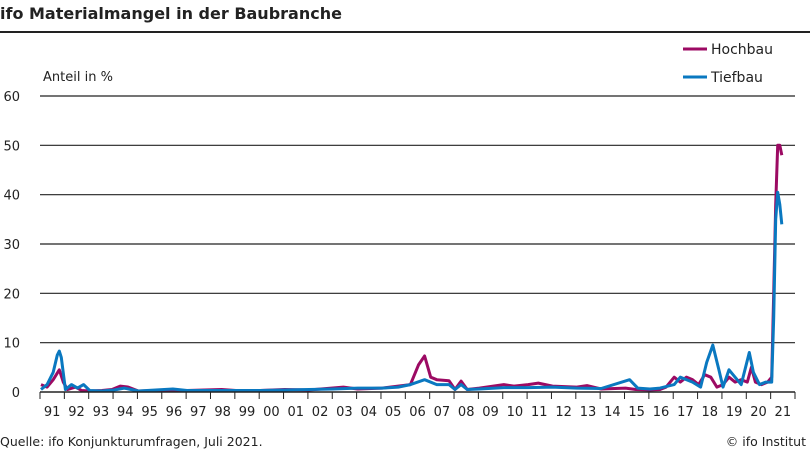  What do you see at coordinates (271, 412) in the screenshot?
I see `x-tick-label: 00` at bounding box center [271, 412].